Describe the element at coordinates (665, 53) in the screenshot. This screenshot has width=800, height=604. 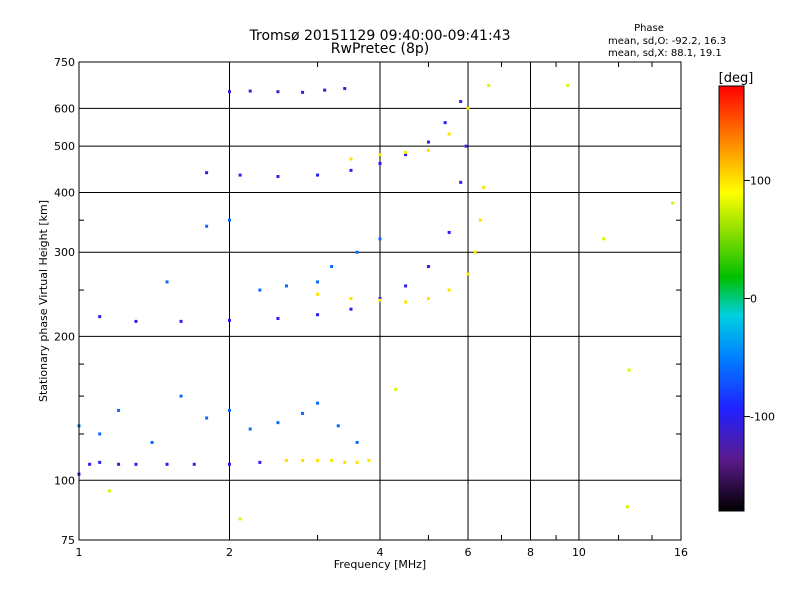
I see `phase-info-x: mean, sd,X: 88.1, 19.1` at that location.